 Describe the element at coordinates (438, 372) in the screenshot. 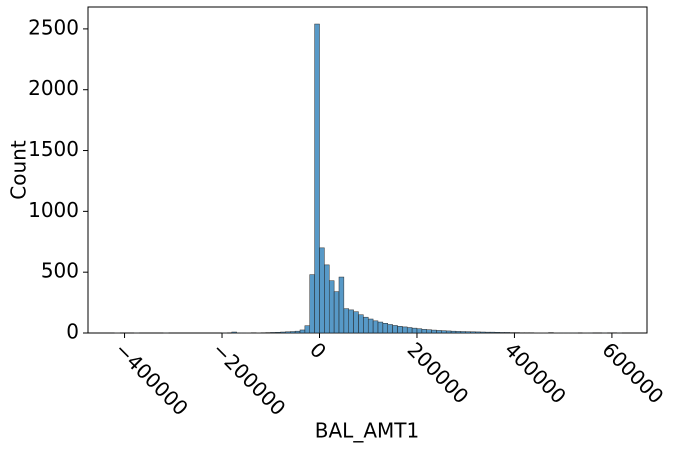

I see `x-tick-label: 200000` at that location.